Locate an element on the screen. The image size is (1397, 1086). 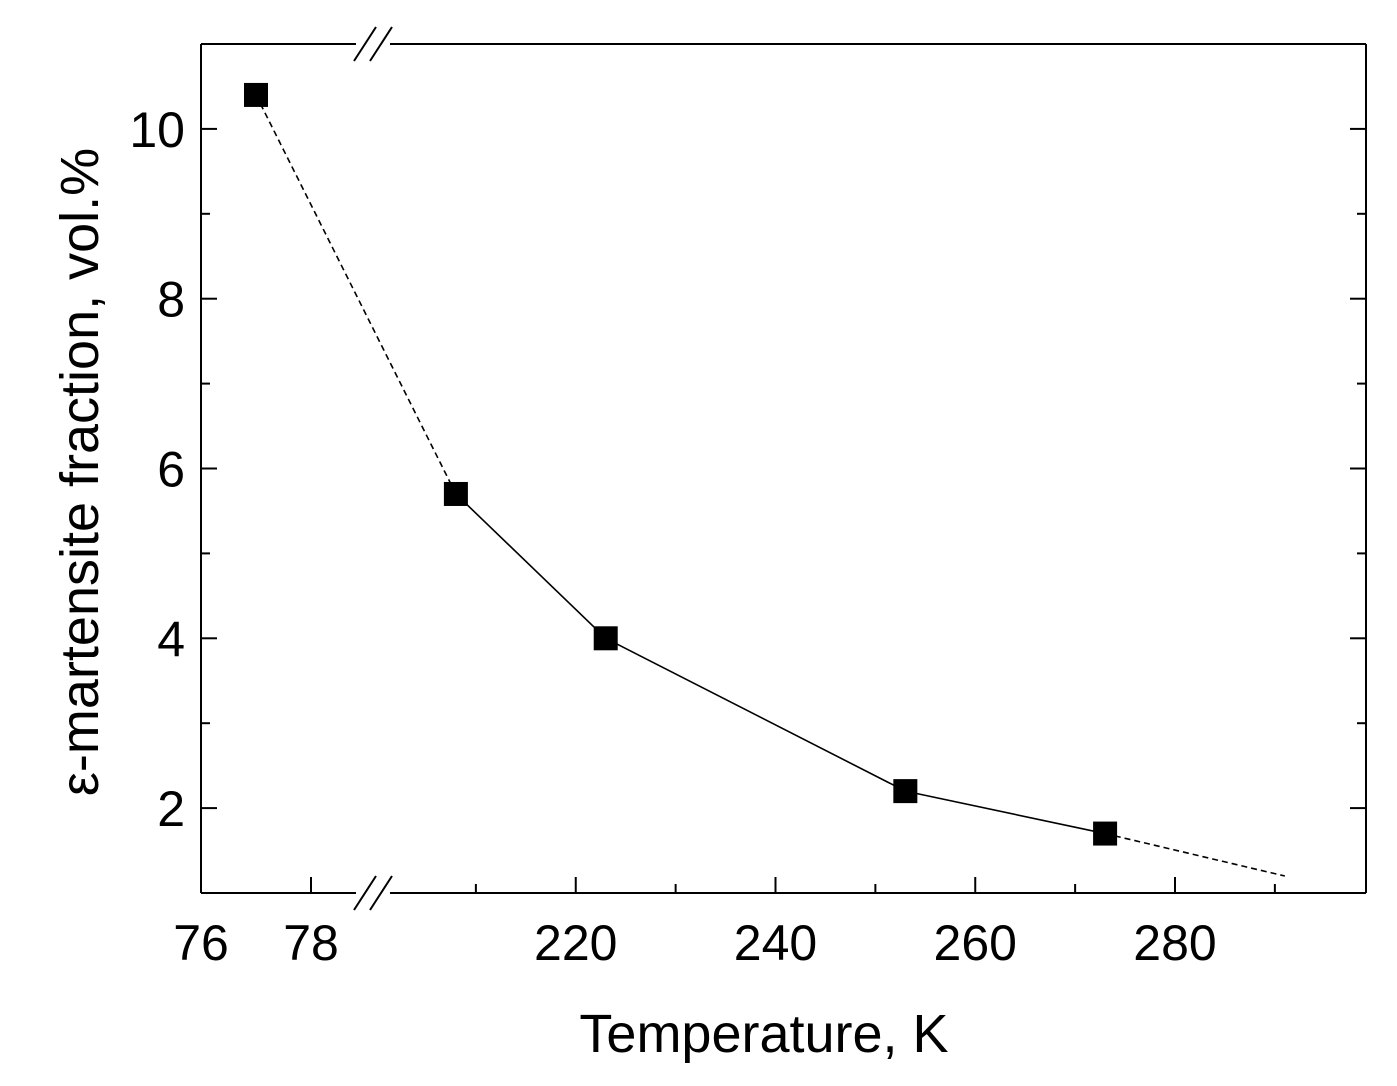
x-tick-label: 280 is located at coordinates (1174, 943).